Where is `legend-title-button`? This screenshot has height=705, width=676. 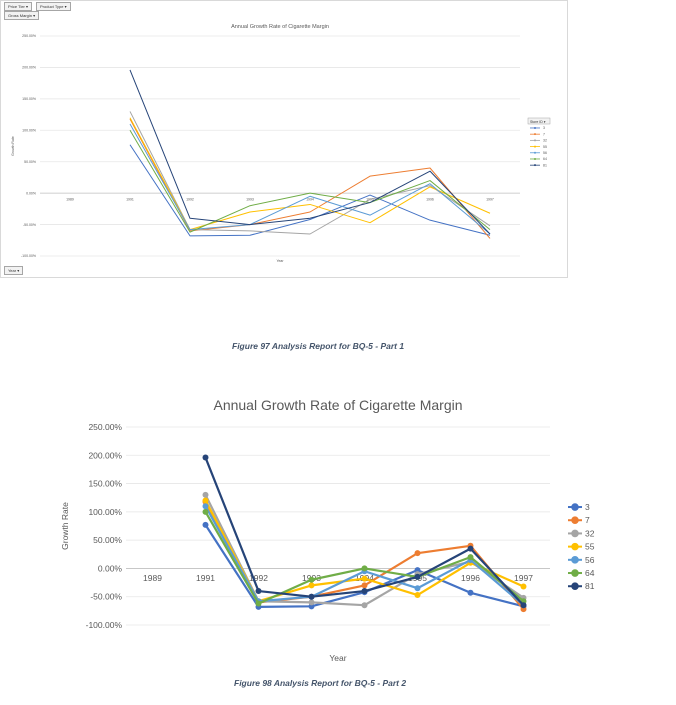 legend-title-button is located at coordinates (539, 121).